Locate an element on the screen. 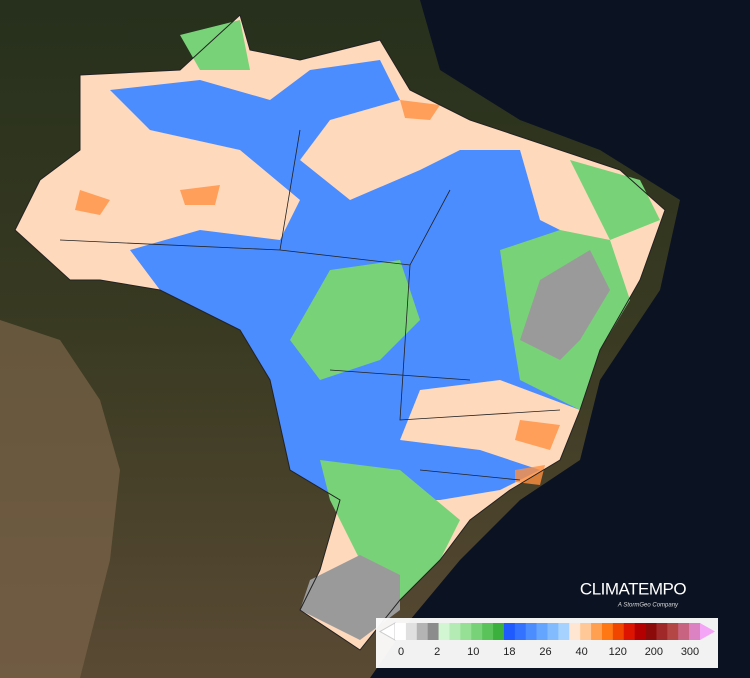  legend-label: 18 is located at coordinates (509, 652).